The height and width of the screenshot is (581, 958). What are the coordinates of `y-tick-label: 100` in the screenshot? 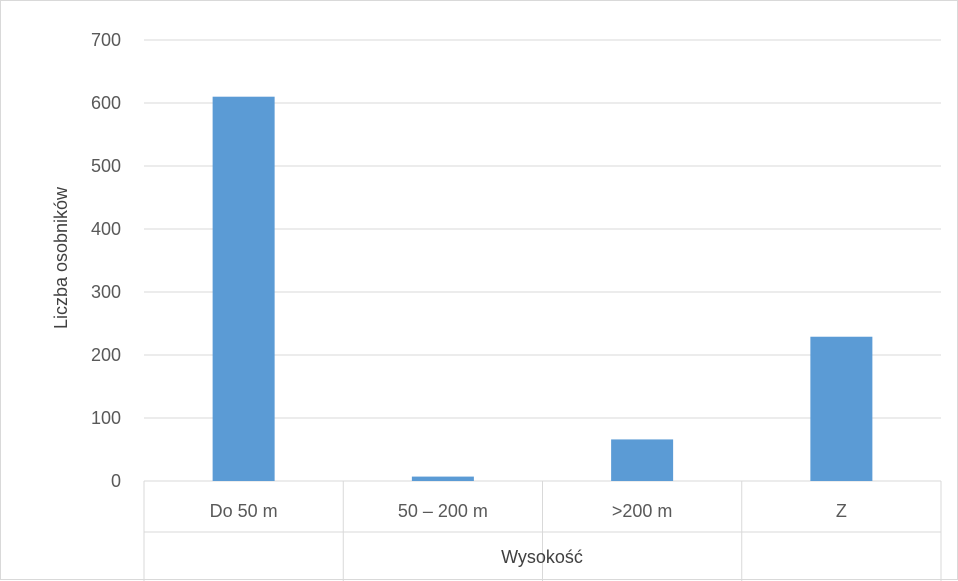 It's located at (106, 418).